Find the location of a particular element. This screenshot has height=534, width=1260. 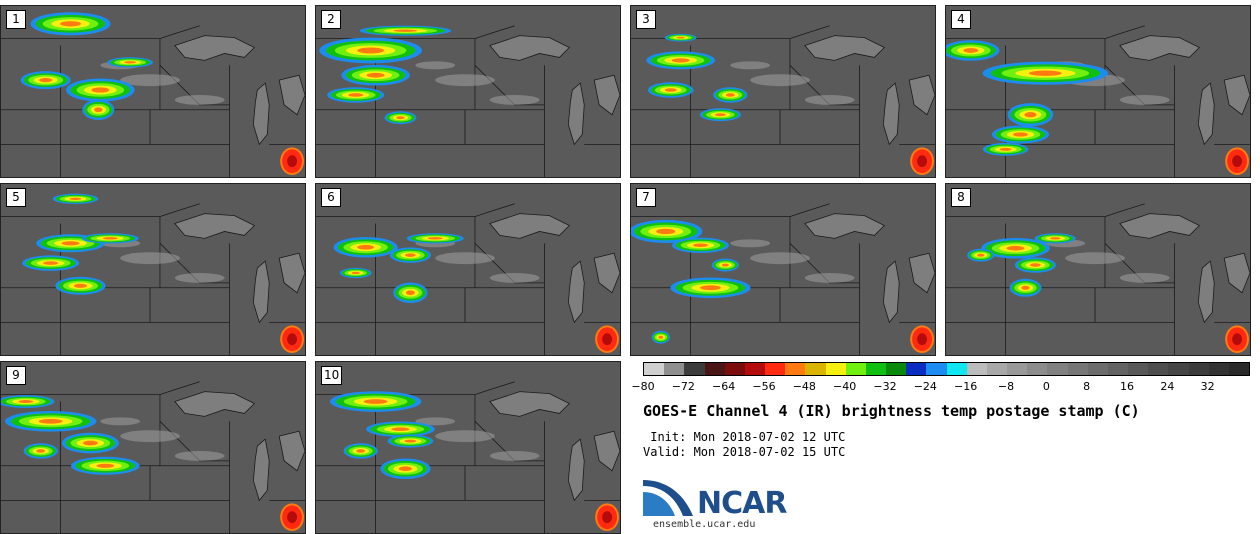

panel-number: 2 is located at coordinates (331, 19).